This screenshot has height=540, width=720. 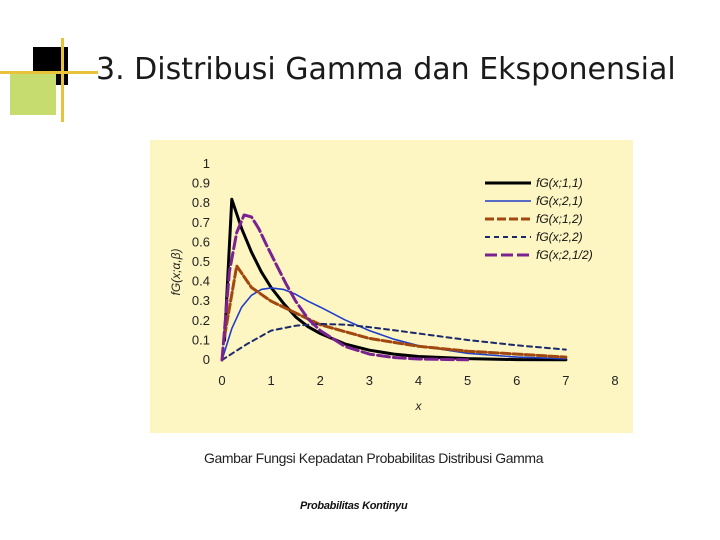 I want to click on y-tick-label: 0, so click(x=206, y=359).